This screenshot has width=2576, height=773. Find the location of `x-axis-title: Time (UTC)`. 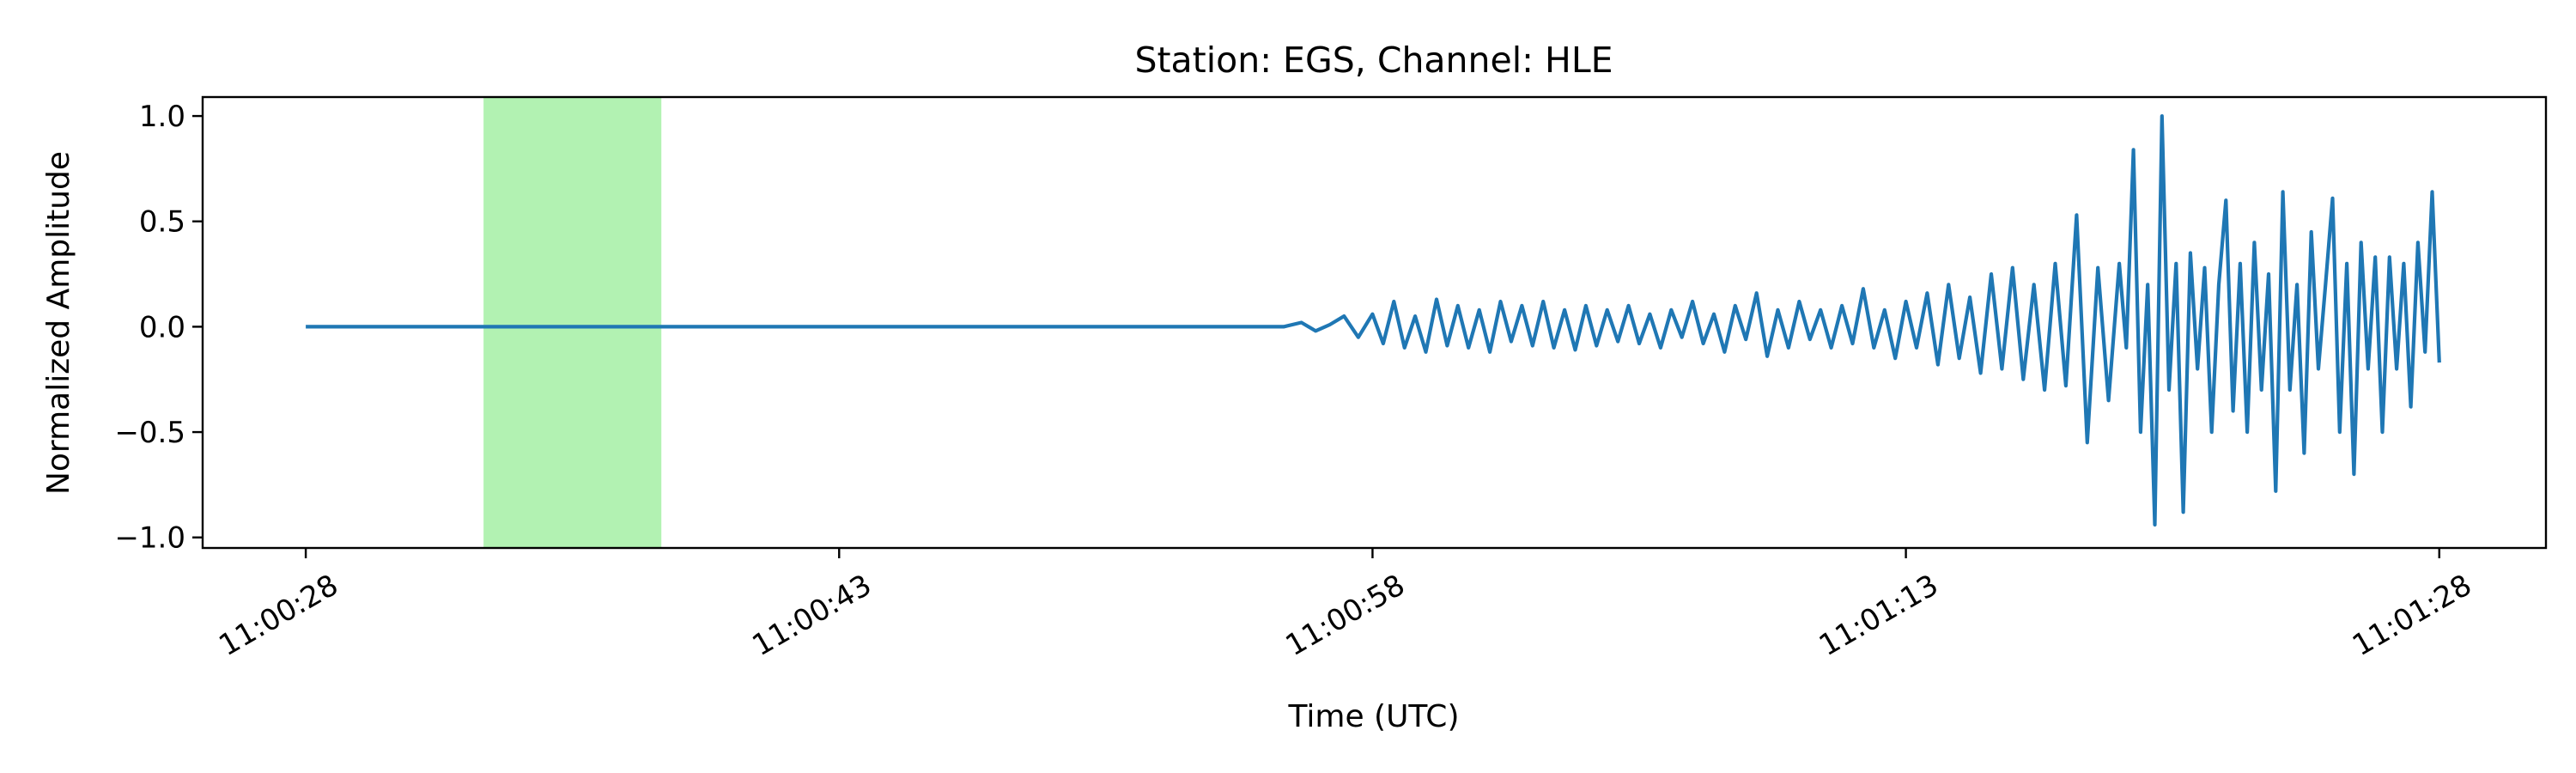

x-axis-title: Time (UTC) is located at coordinates (1373, 716).